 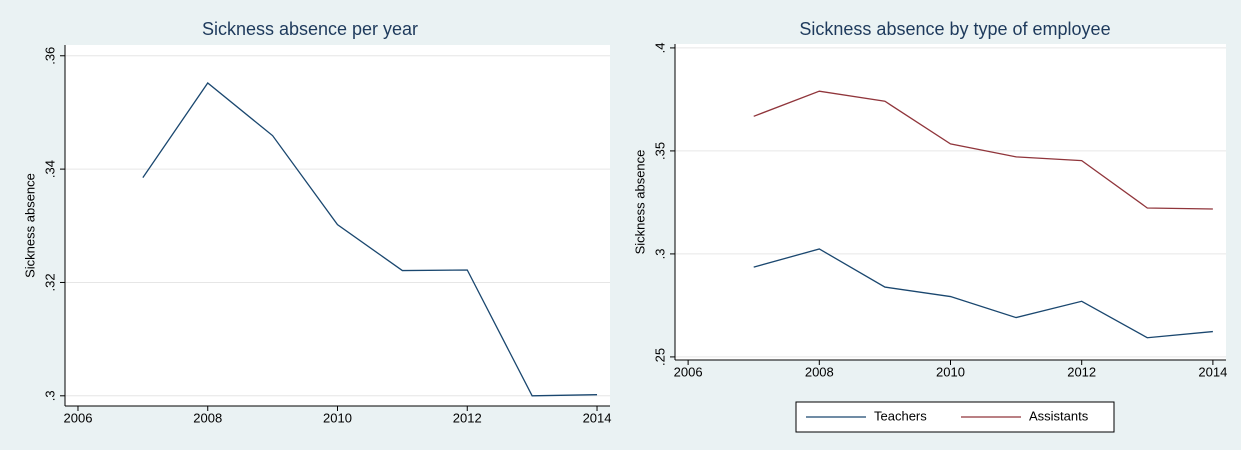 What do you see at coordinates (659, 357) in the screenshot?
I see `y-tick-label: .25` at bounding box center [659, 357].